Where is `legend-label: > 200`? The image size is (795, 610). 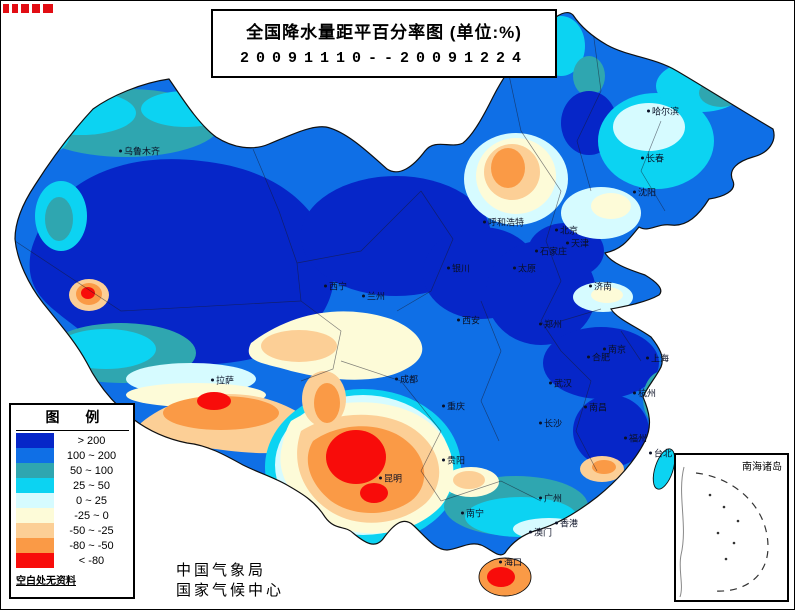
legend-label: > 200 is located at coordinates (91, 440).